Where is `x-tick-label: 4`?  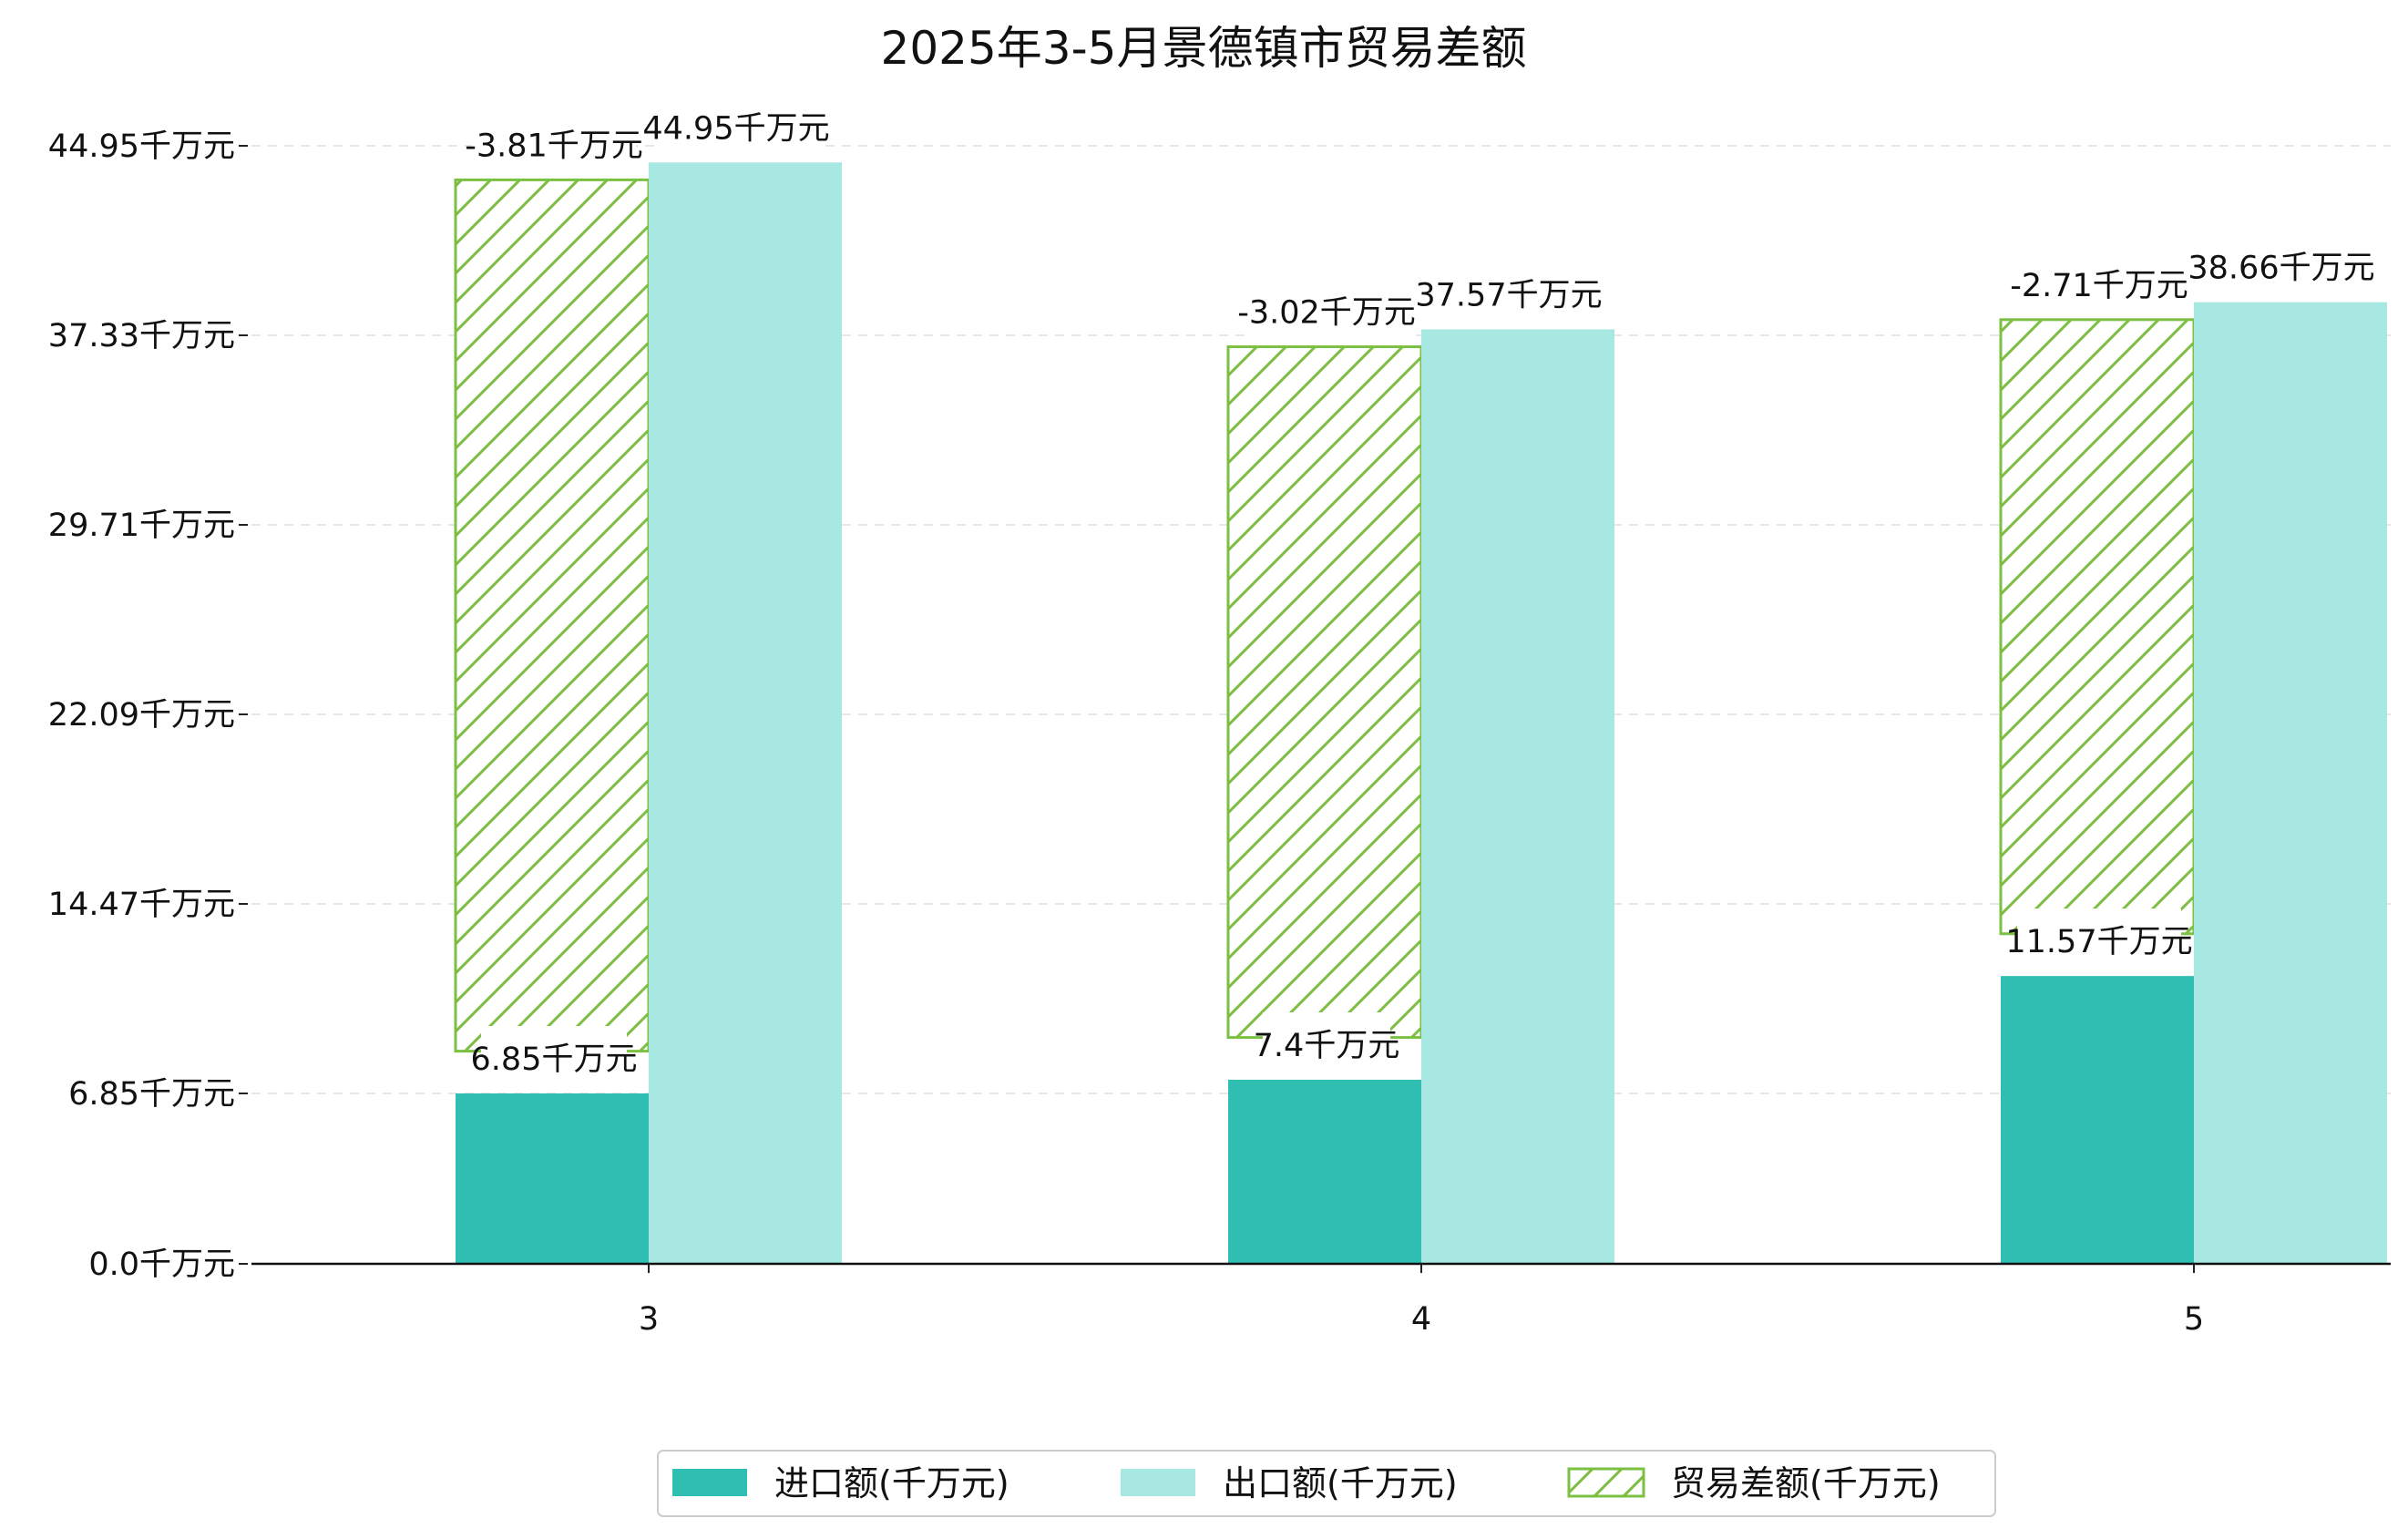
x-tick-label: 4 is located at coordinates (1421, 1319).